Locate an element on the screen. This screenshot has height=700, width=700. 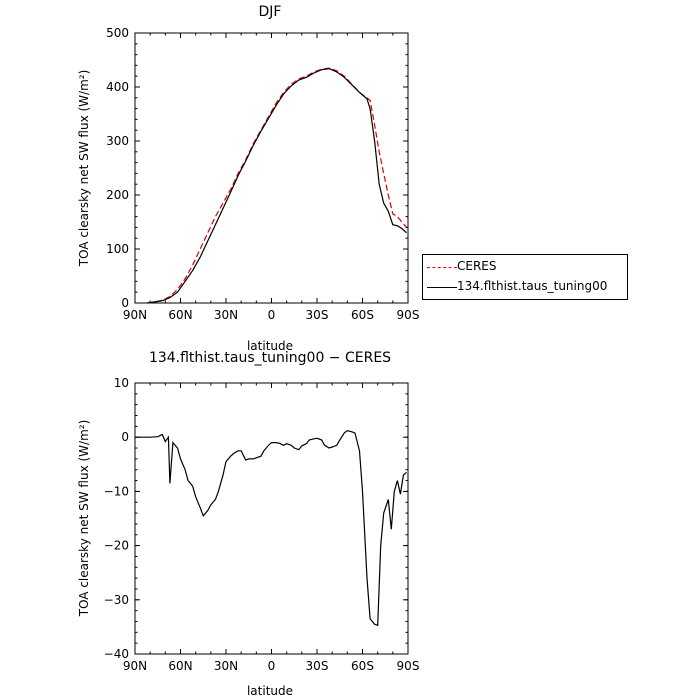
top-y-label: TOA clearsky net SW flux (W/m²) is located at coordinates (84, 169).